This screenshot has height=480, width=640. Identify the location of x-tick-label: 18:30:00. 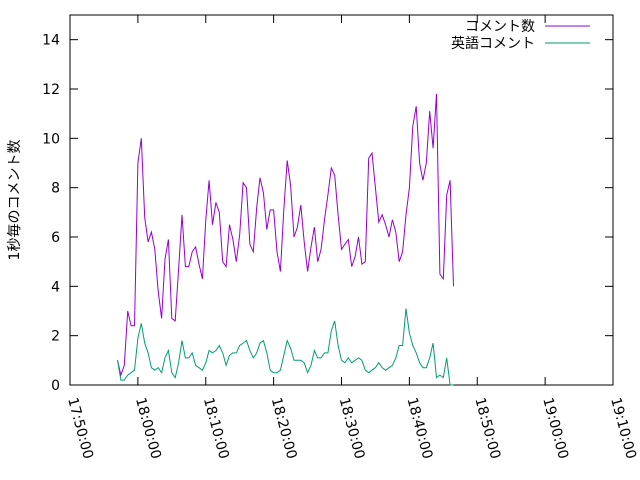
(352, 428).